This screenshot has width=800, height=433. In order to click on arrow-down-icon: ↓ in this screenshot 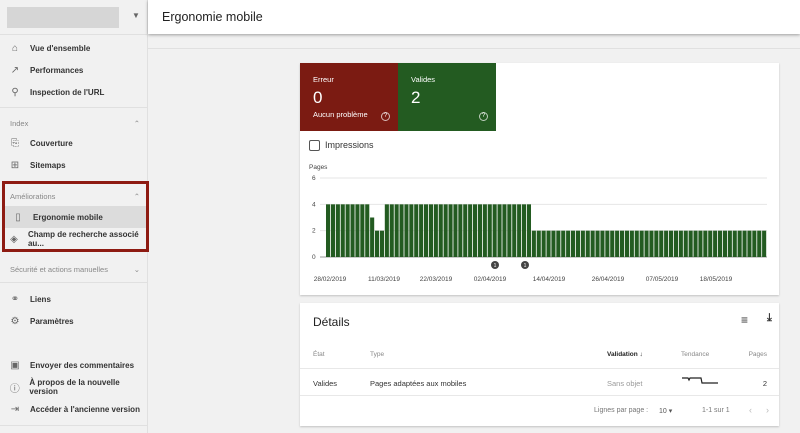, I will do `click(641, 354)`.